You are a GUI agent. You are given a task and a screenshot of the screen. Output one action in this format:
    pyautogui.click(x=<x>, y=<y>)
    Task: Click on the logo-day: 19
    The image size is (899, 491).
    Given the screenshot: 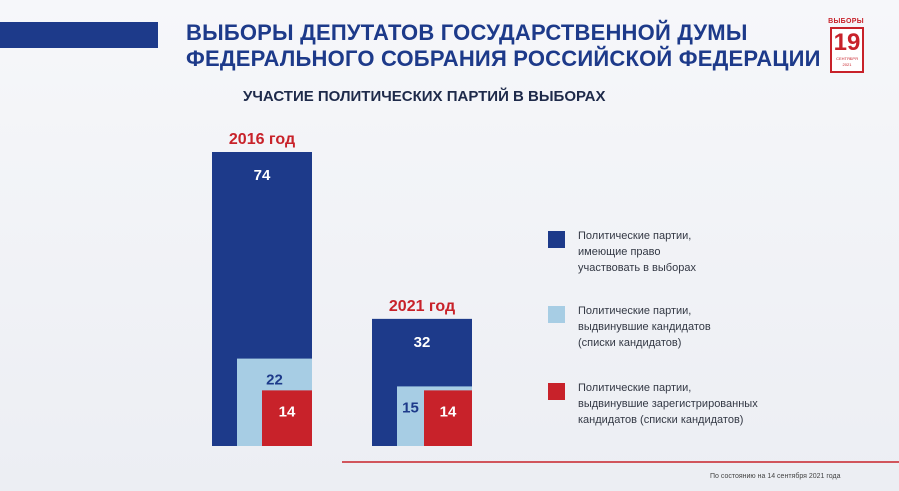 What is the action you would take?
    pyautogui.click(x=847, y=42)
    